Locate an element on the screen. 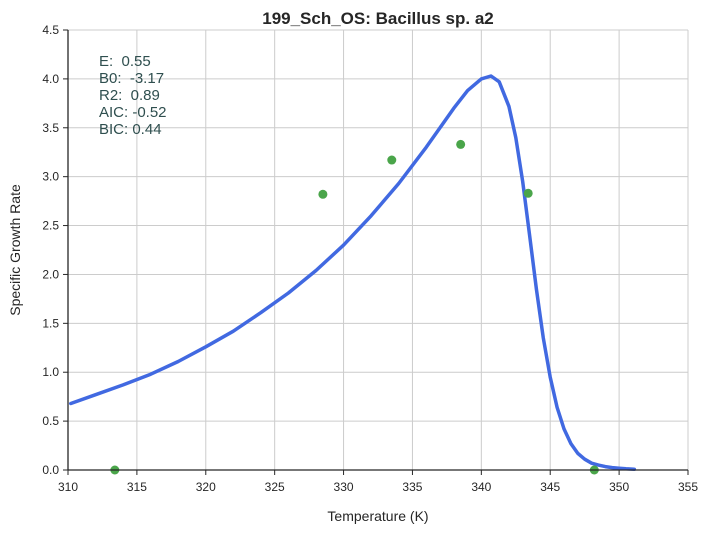  x-tick-labels: 310 315 320 325 330 335 340 345 350 355 is located at coordinates (378, 487).